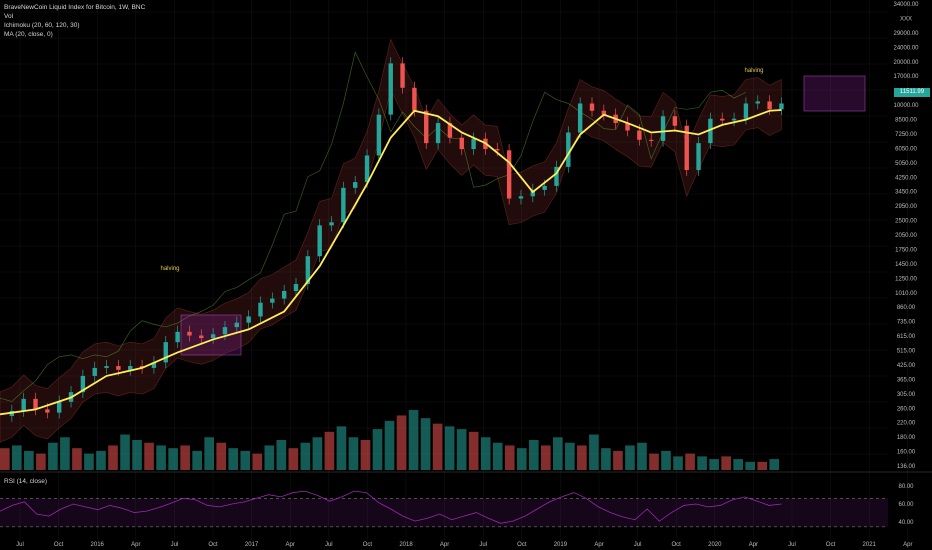  Describe the element at coordinates (906, 366) in the screenshot. I see `price-tick-label: 425.00` at that location.